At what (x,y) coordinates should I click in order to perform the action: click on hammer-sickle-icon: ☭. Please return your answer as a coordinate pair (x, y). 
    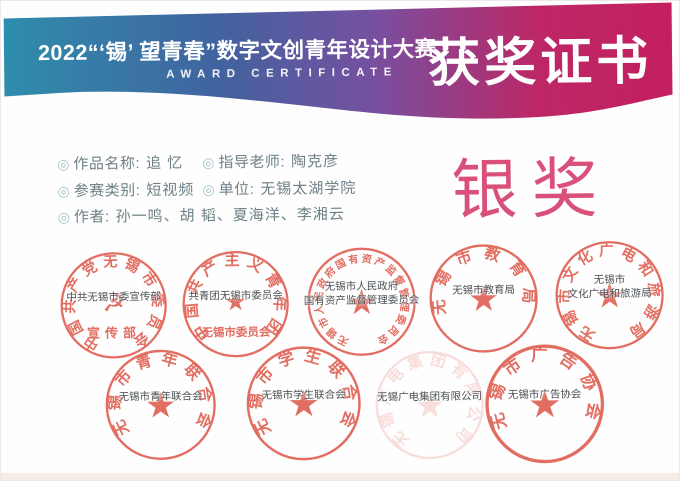
    Looking at the image, I should click on (113, 303).